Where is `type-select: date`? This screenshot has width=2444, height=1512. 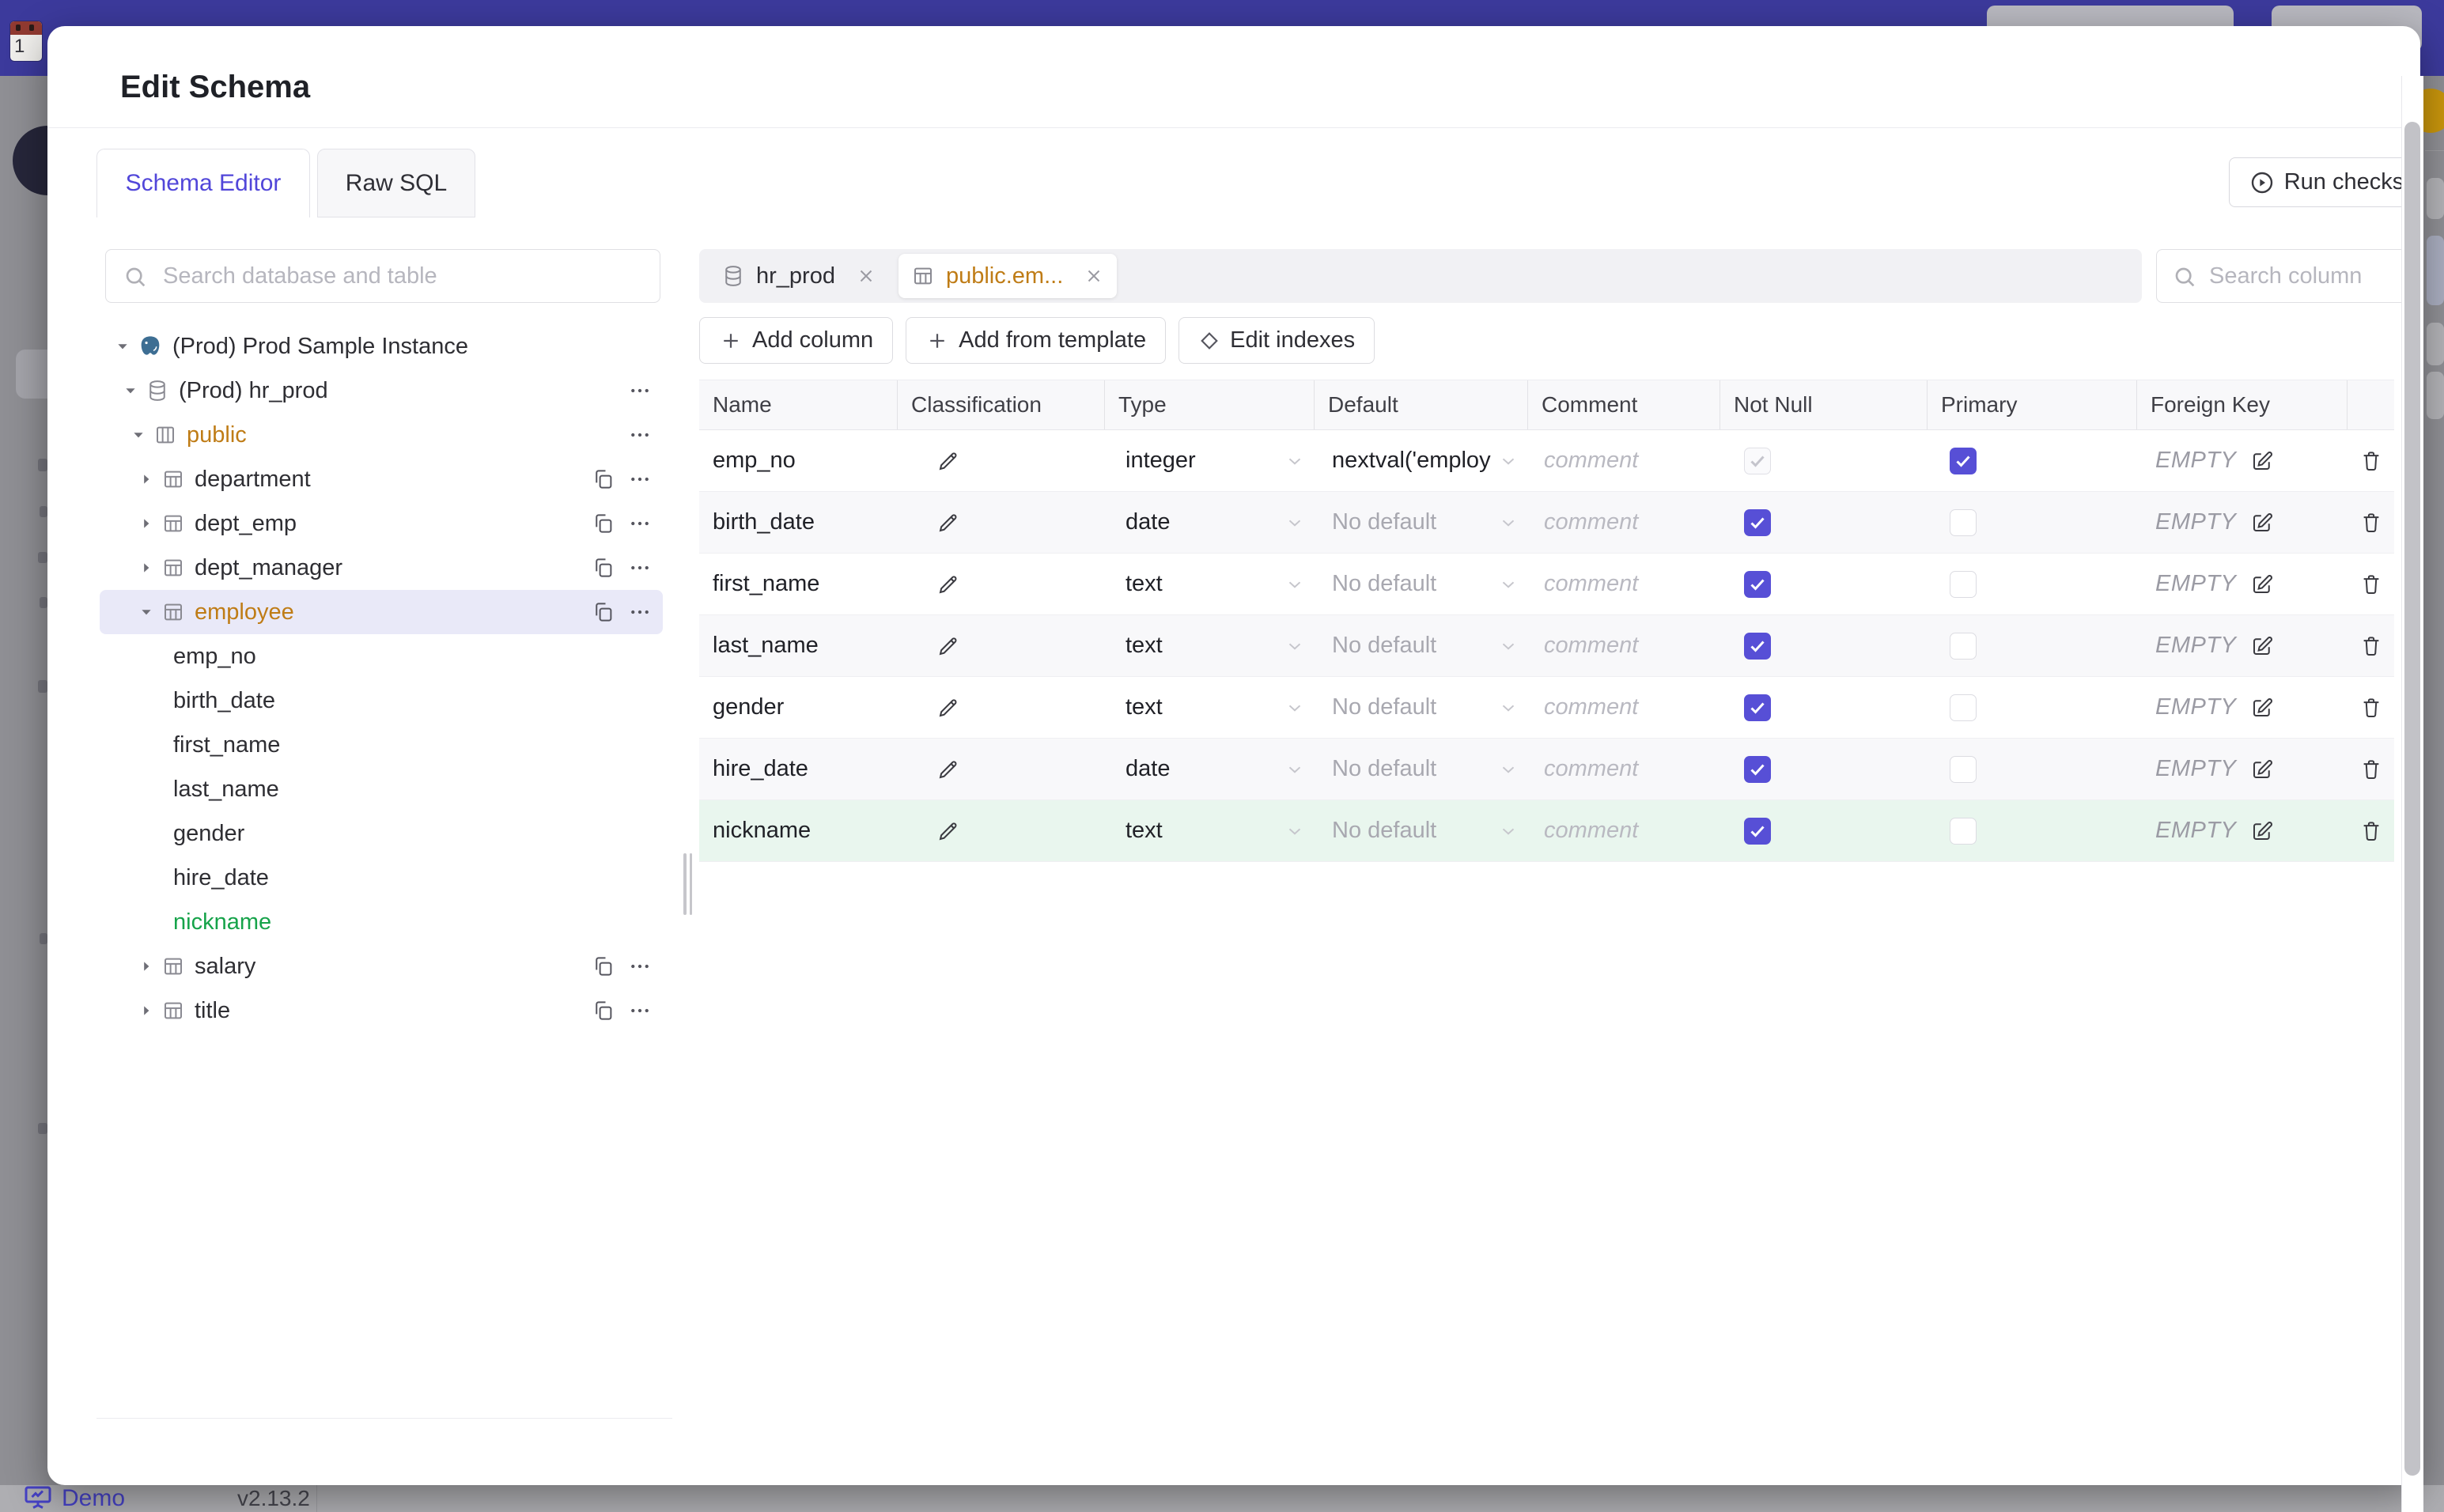
type-select: date is located at coordinates (1210, 523).